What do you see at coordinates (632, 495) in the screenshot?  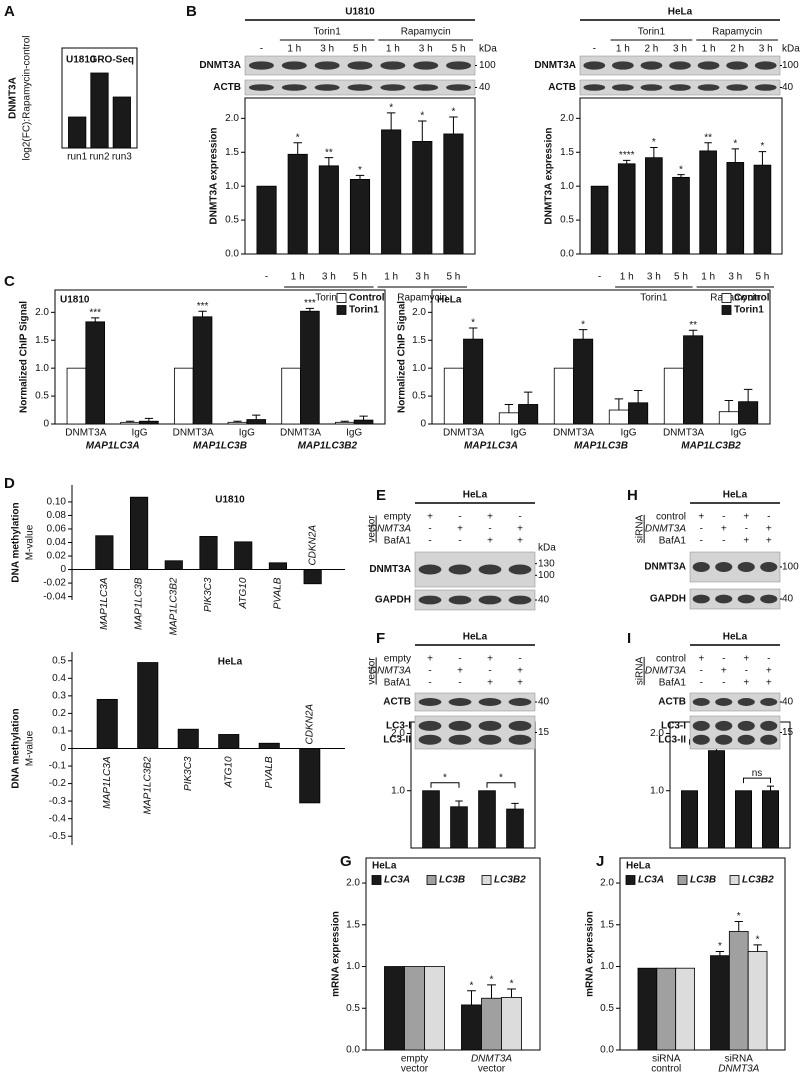 I see `panel-label: H` at bounding box center [632, 495].